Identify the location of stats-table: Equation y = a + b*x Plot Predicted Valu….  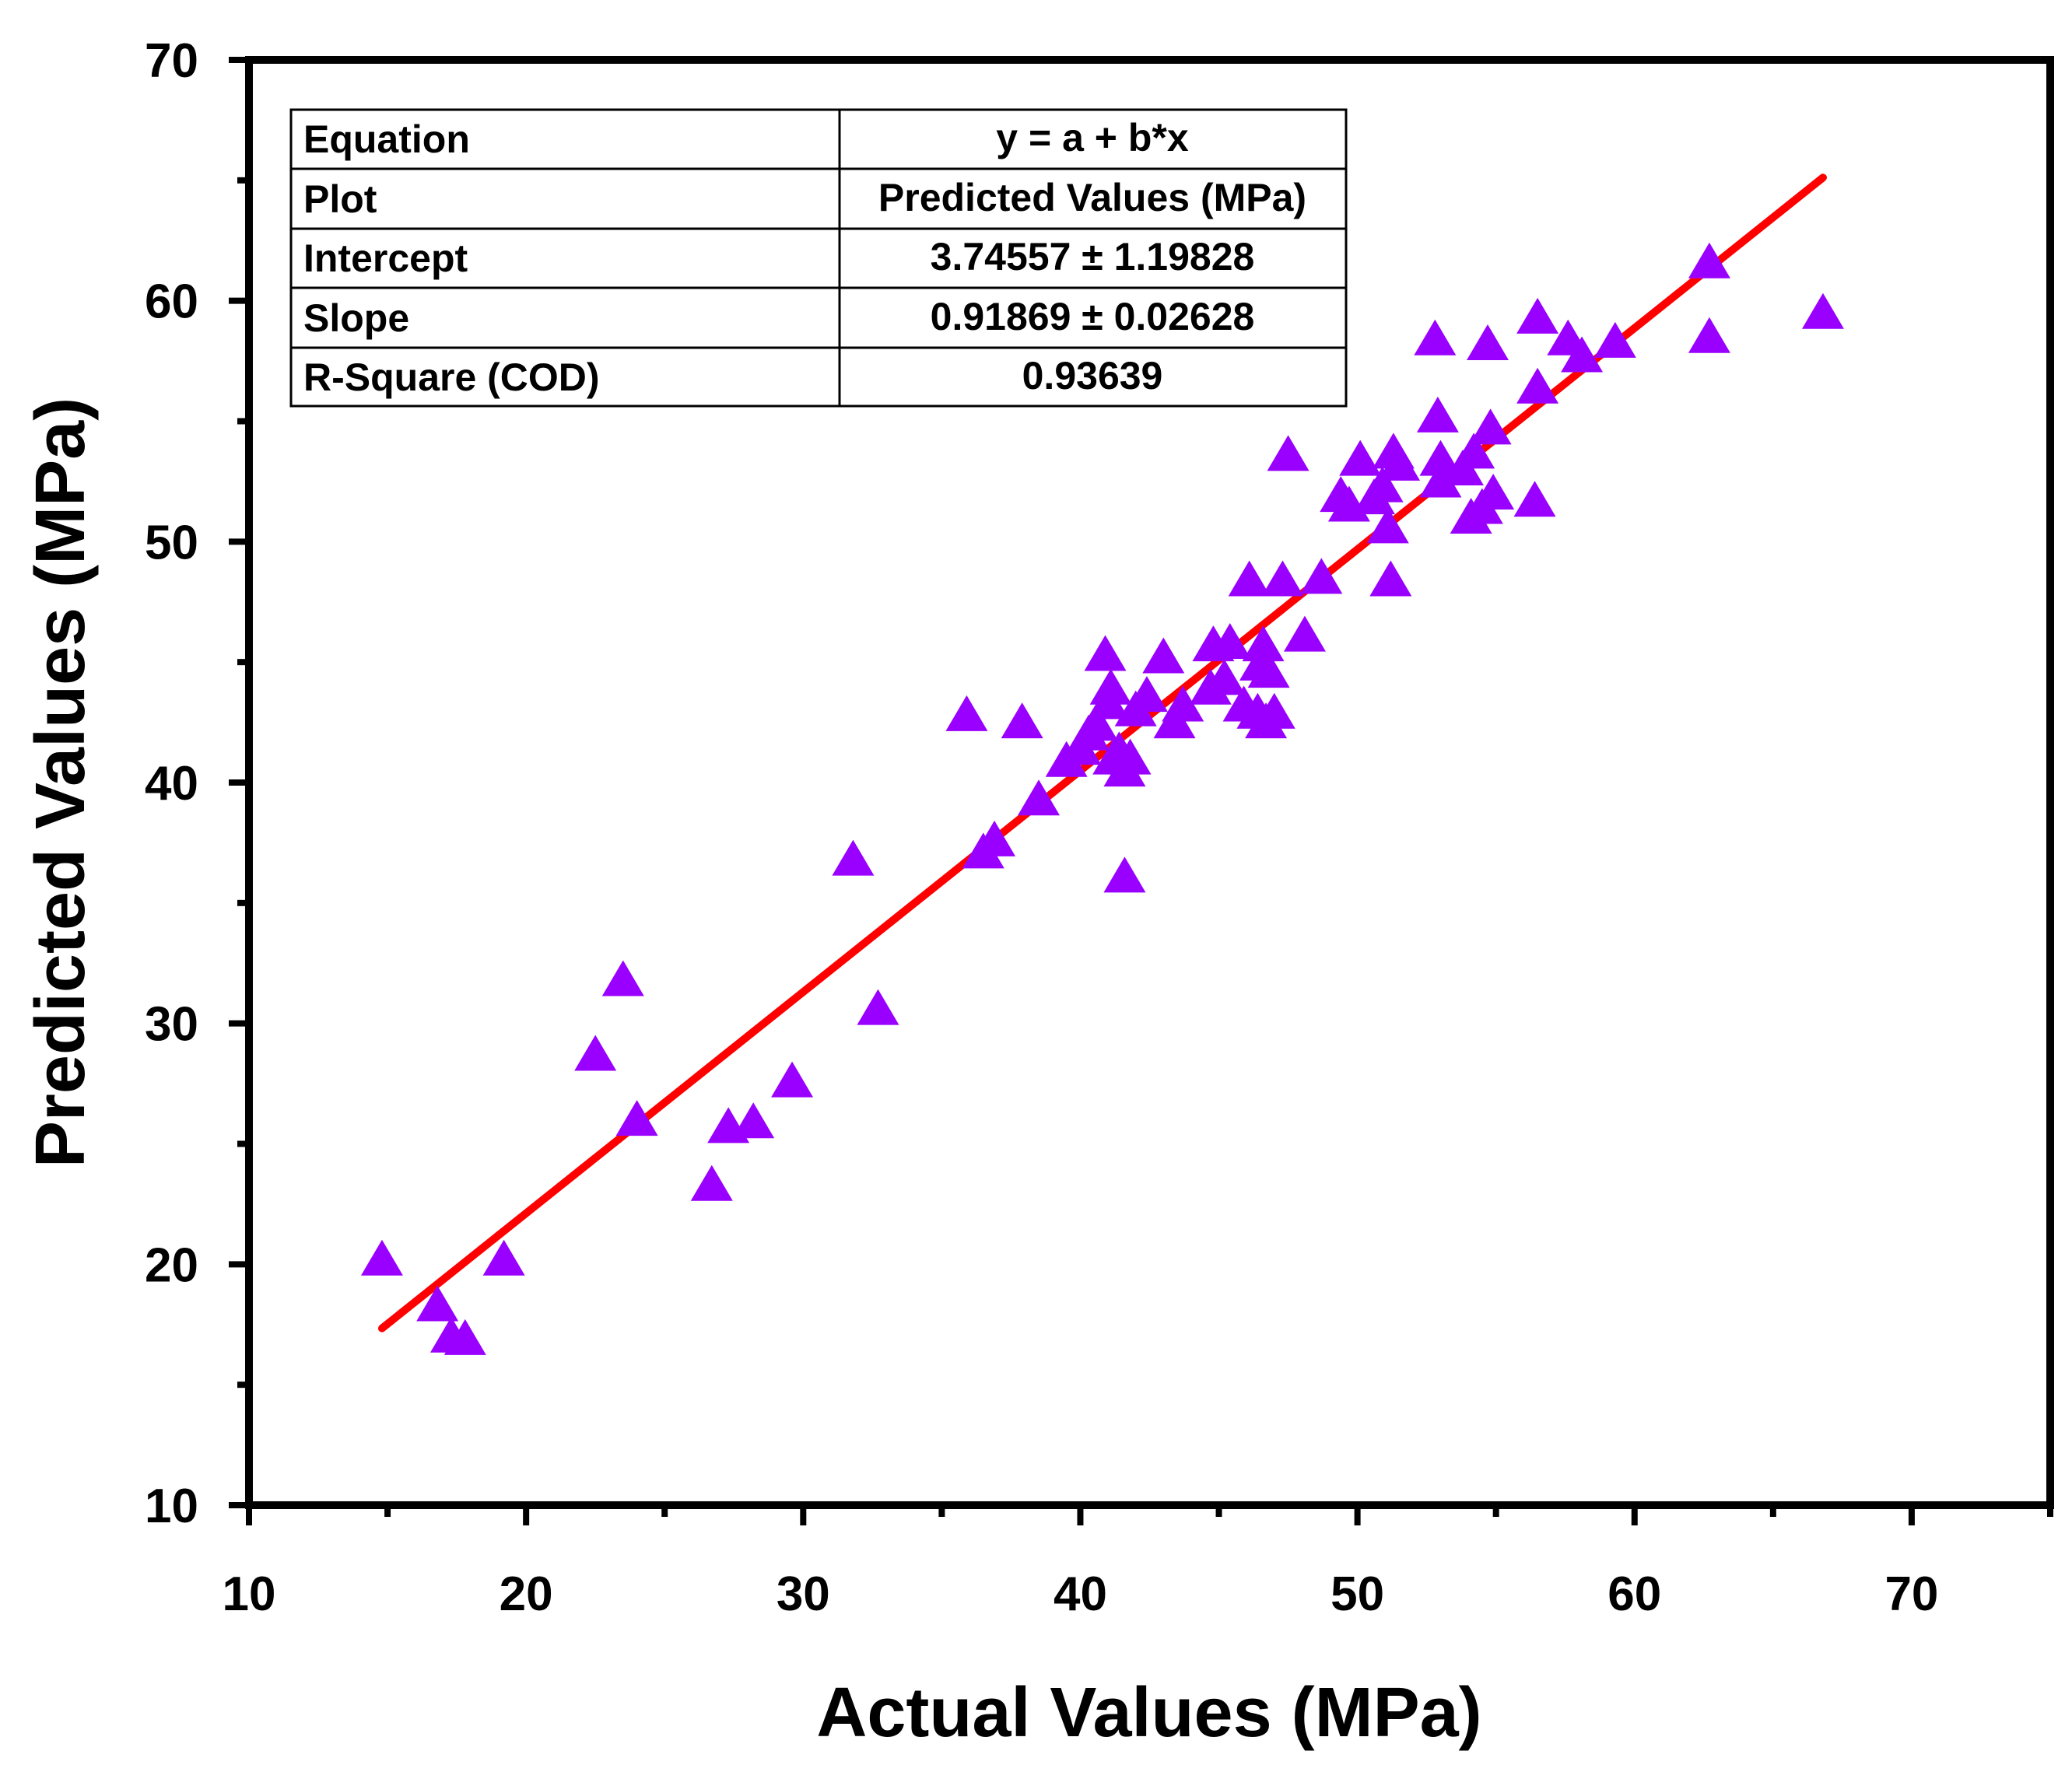
(818, 258).